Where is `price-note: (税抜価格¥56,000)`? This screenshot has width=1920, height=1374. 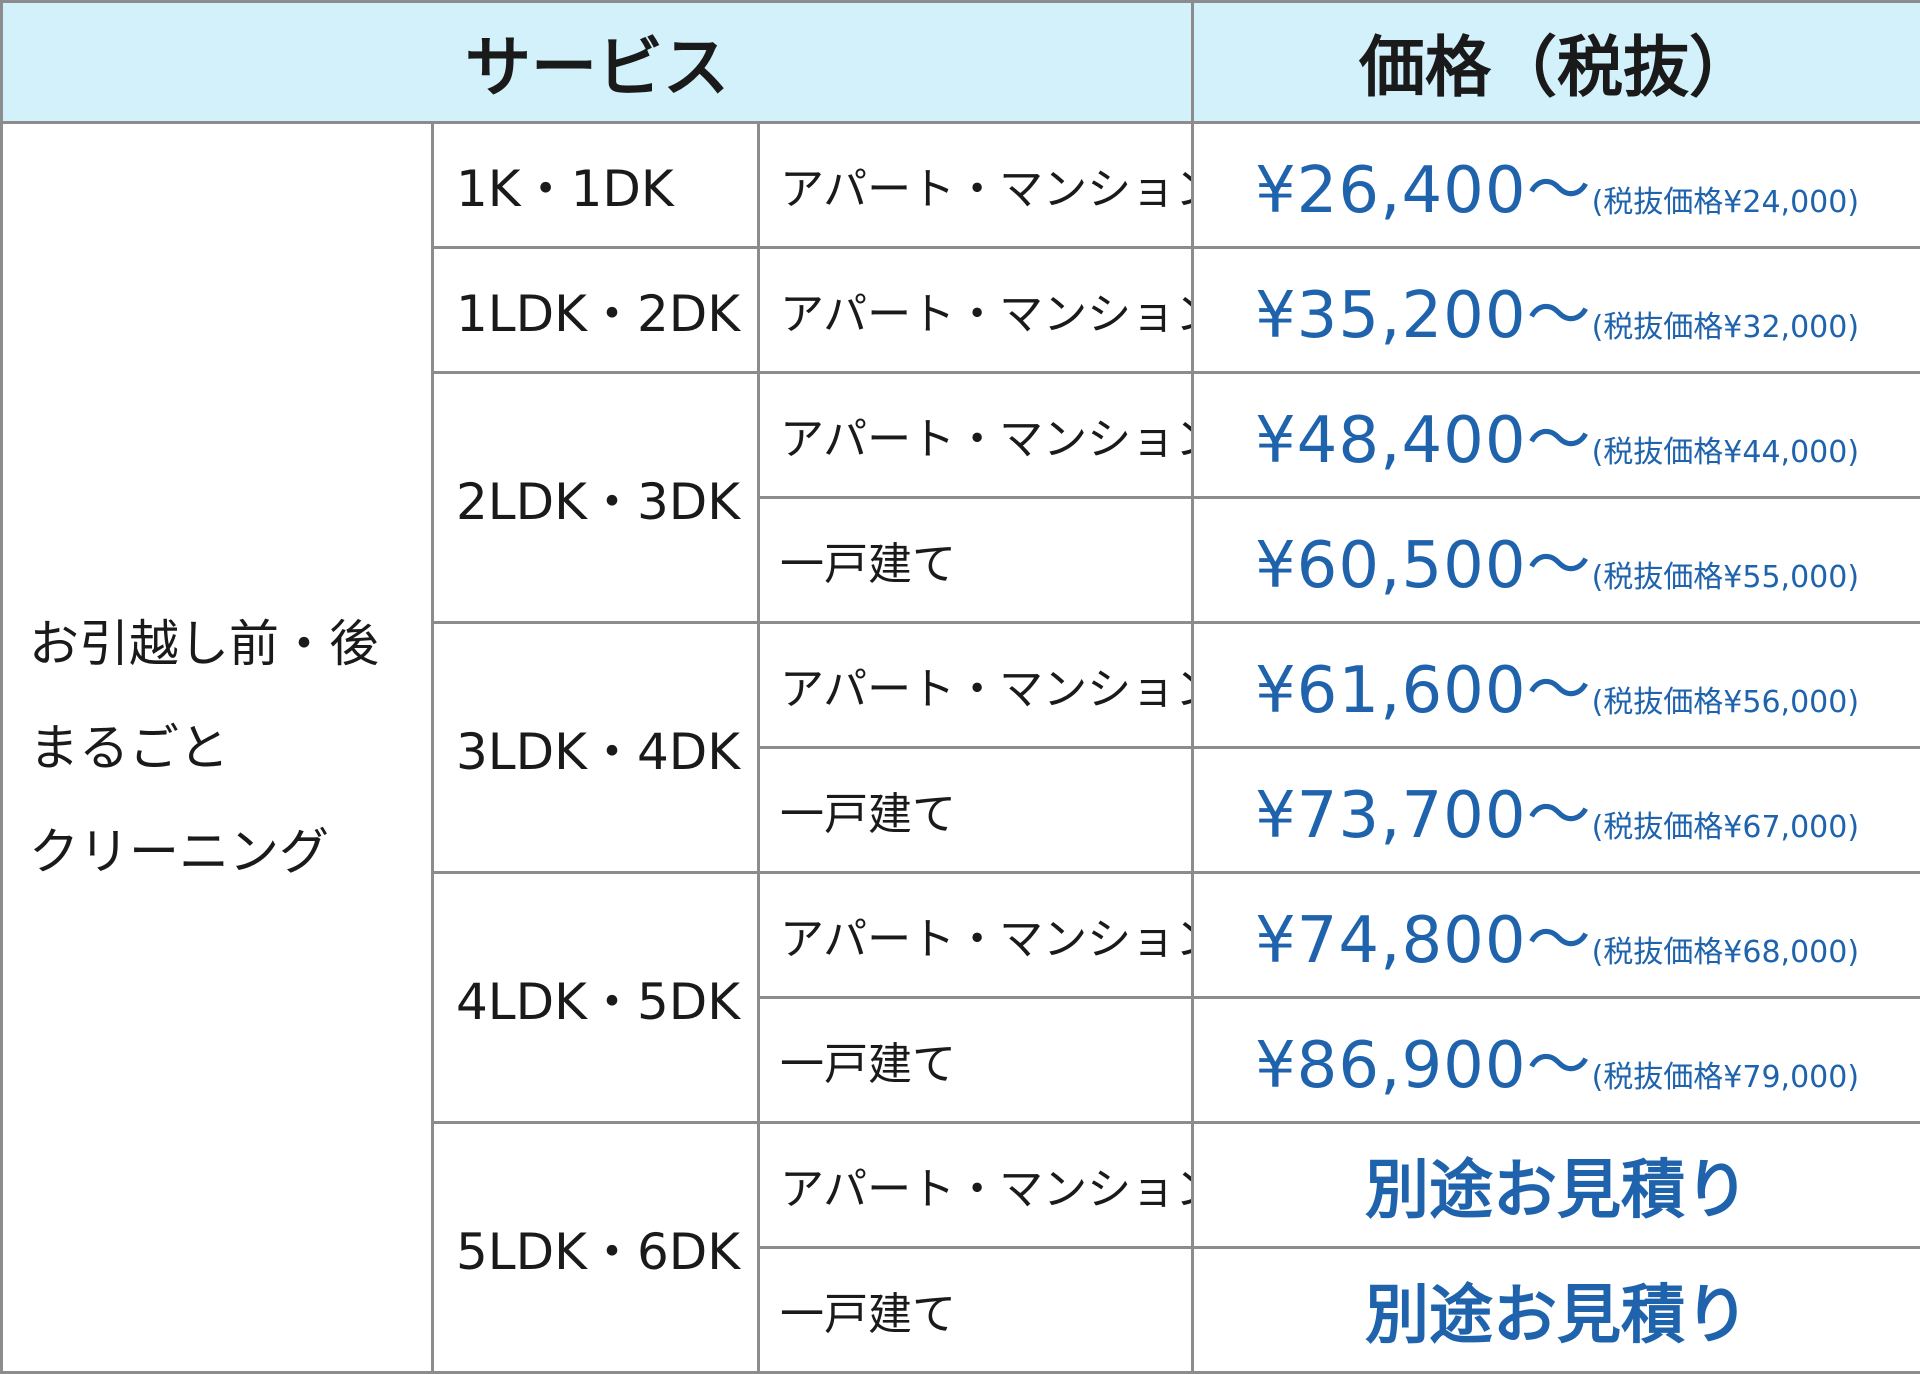 price-note: (税抜価格¥56,000) is located at coordinates (1725, 702).